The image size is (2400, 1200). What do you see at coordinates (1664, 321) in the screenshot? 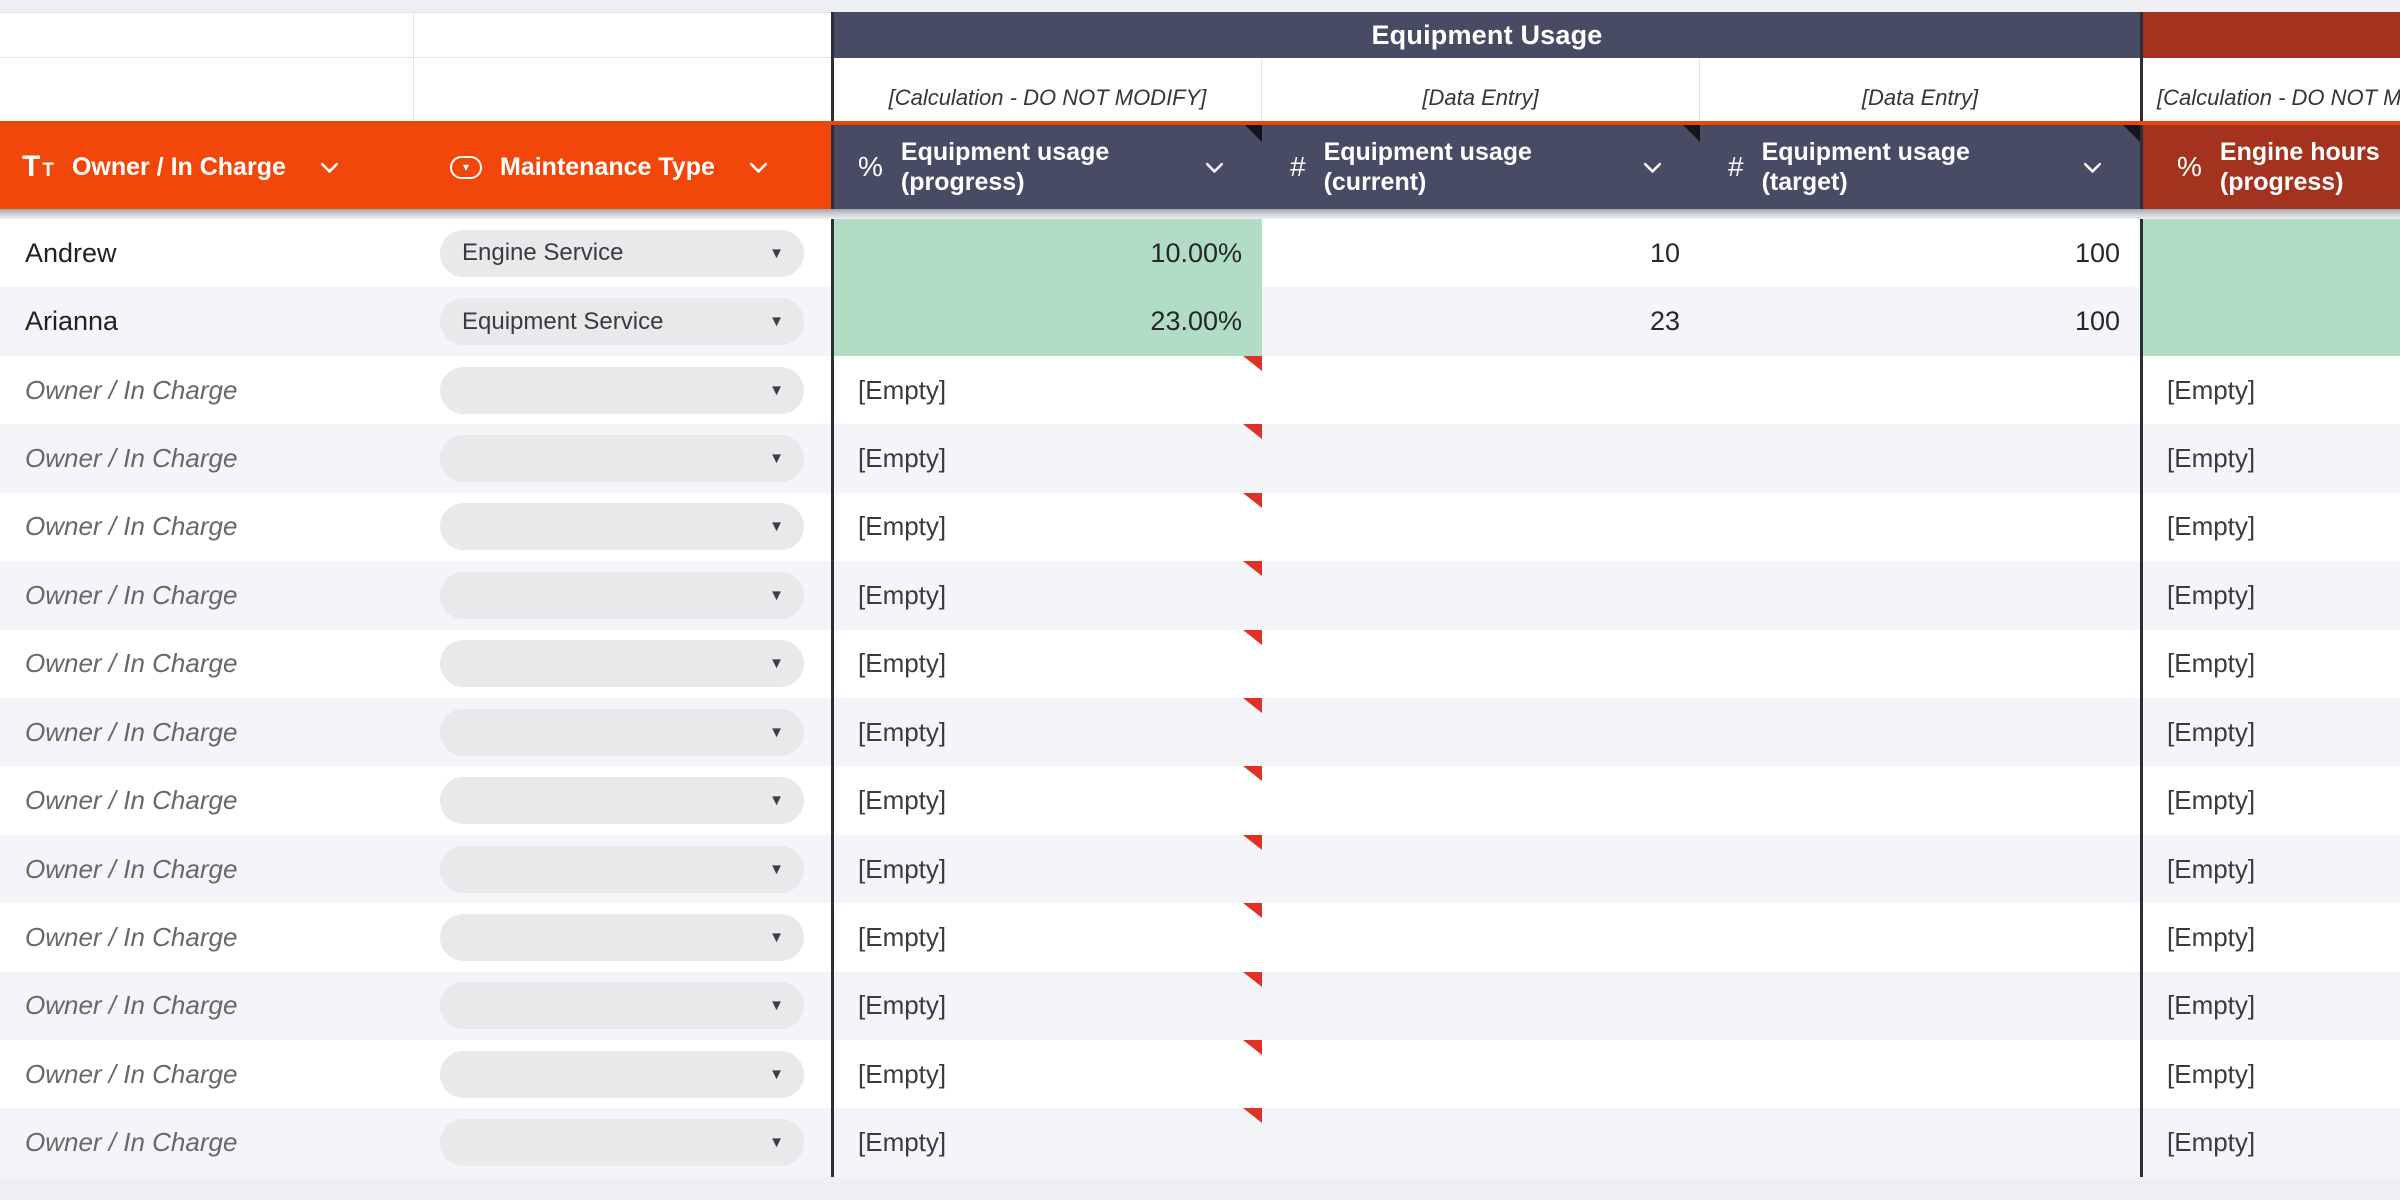
I see `cell-usage-current: 23` at bounding box center [1664, 321].